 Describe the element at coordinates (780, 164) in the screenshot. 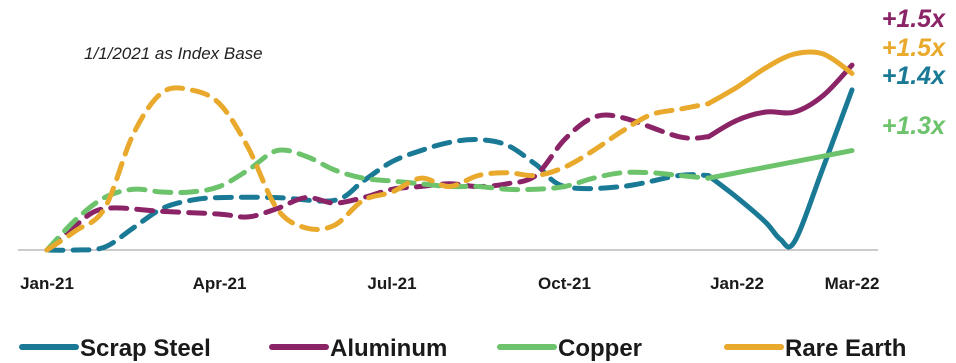

I see `series-line-copper-solid` at that location.